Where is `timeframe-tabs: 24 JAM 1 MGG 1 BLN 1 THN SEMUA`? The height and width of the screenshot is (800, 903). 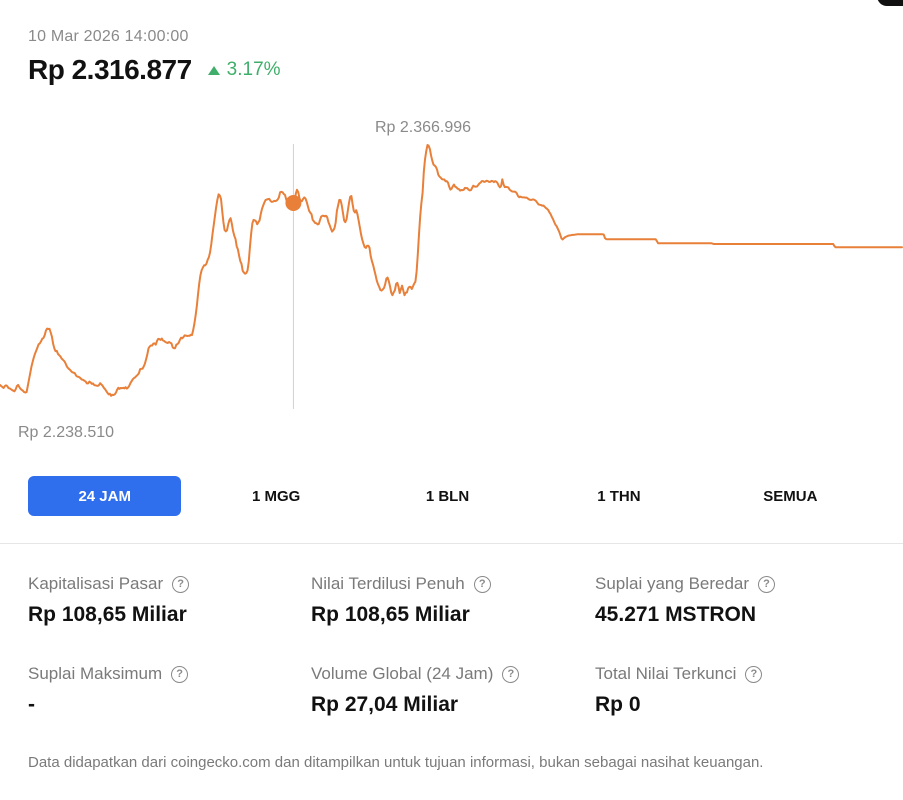 timeframe-tabs: 24 JAM 1 MGG 1 BLN 1 THN SEMUA is located at coordinates (456, 496).